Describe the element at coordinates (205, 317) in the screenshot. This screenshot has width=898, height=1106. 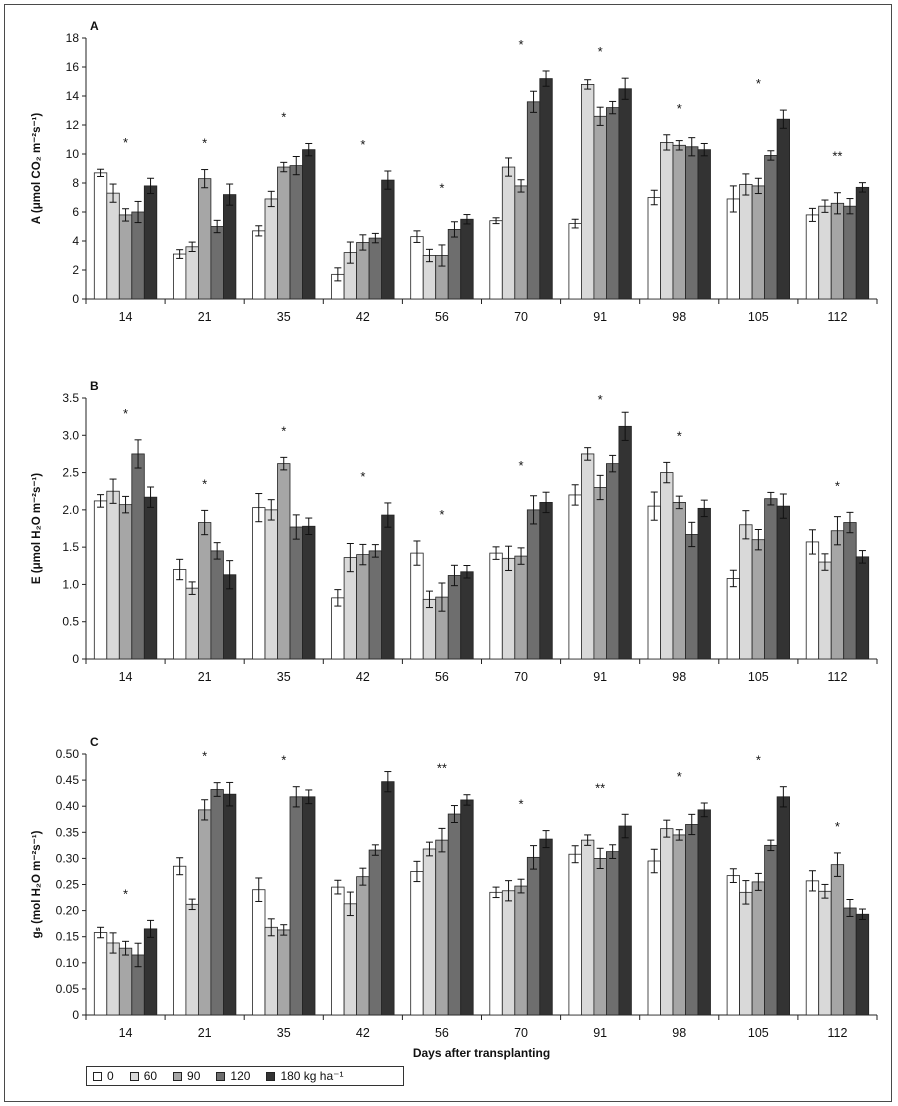
I see `panel-a-x-tick-label: 21` at that location.